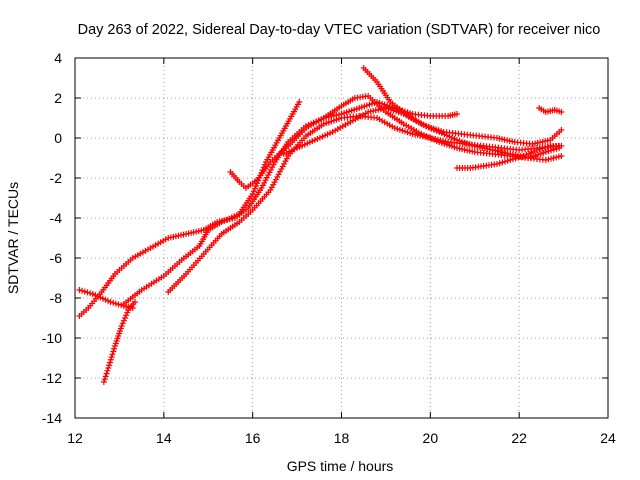 Image resolution: width=640 pixels, height=480 pixels. What do you see at coordinates (56, 258) in the screenshot?
I see `y-tick-label: -6` at bounding box center [56, 258].